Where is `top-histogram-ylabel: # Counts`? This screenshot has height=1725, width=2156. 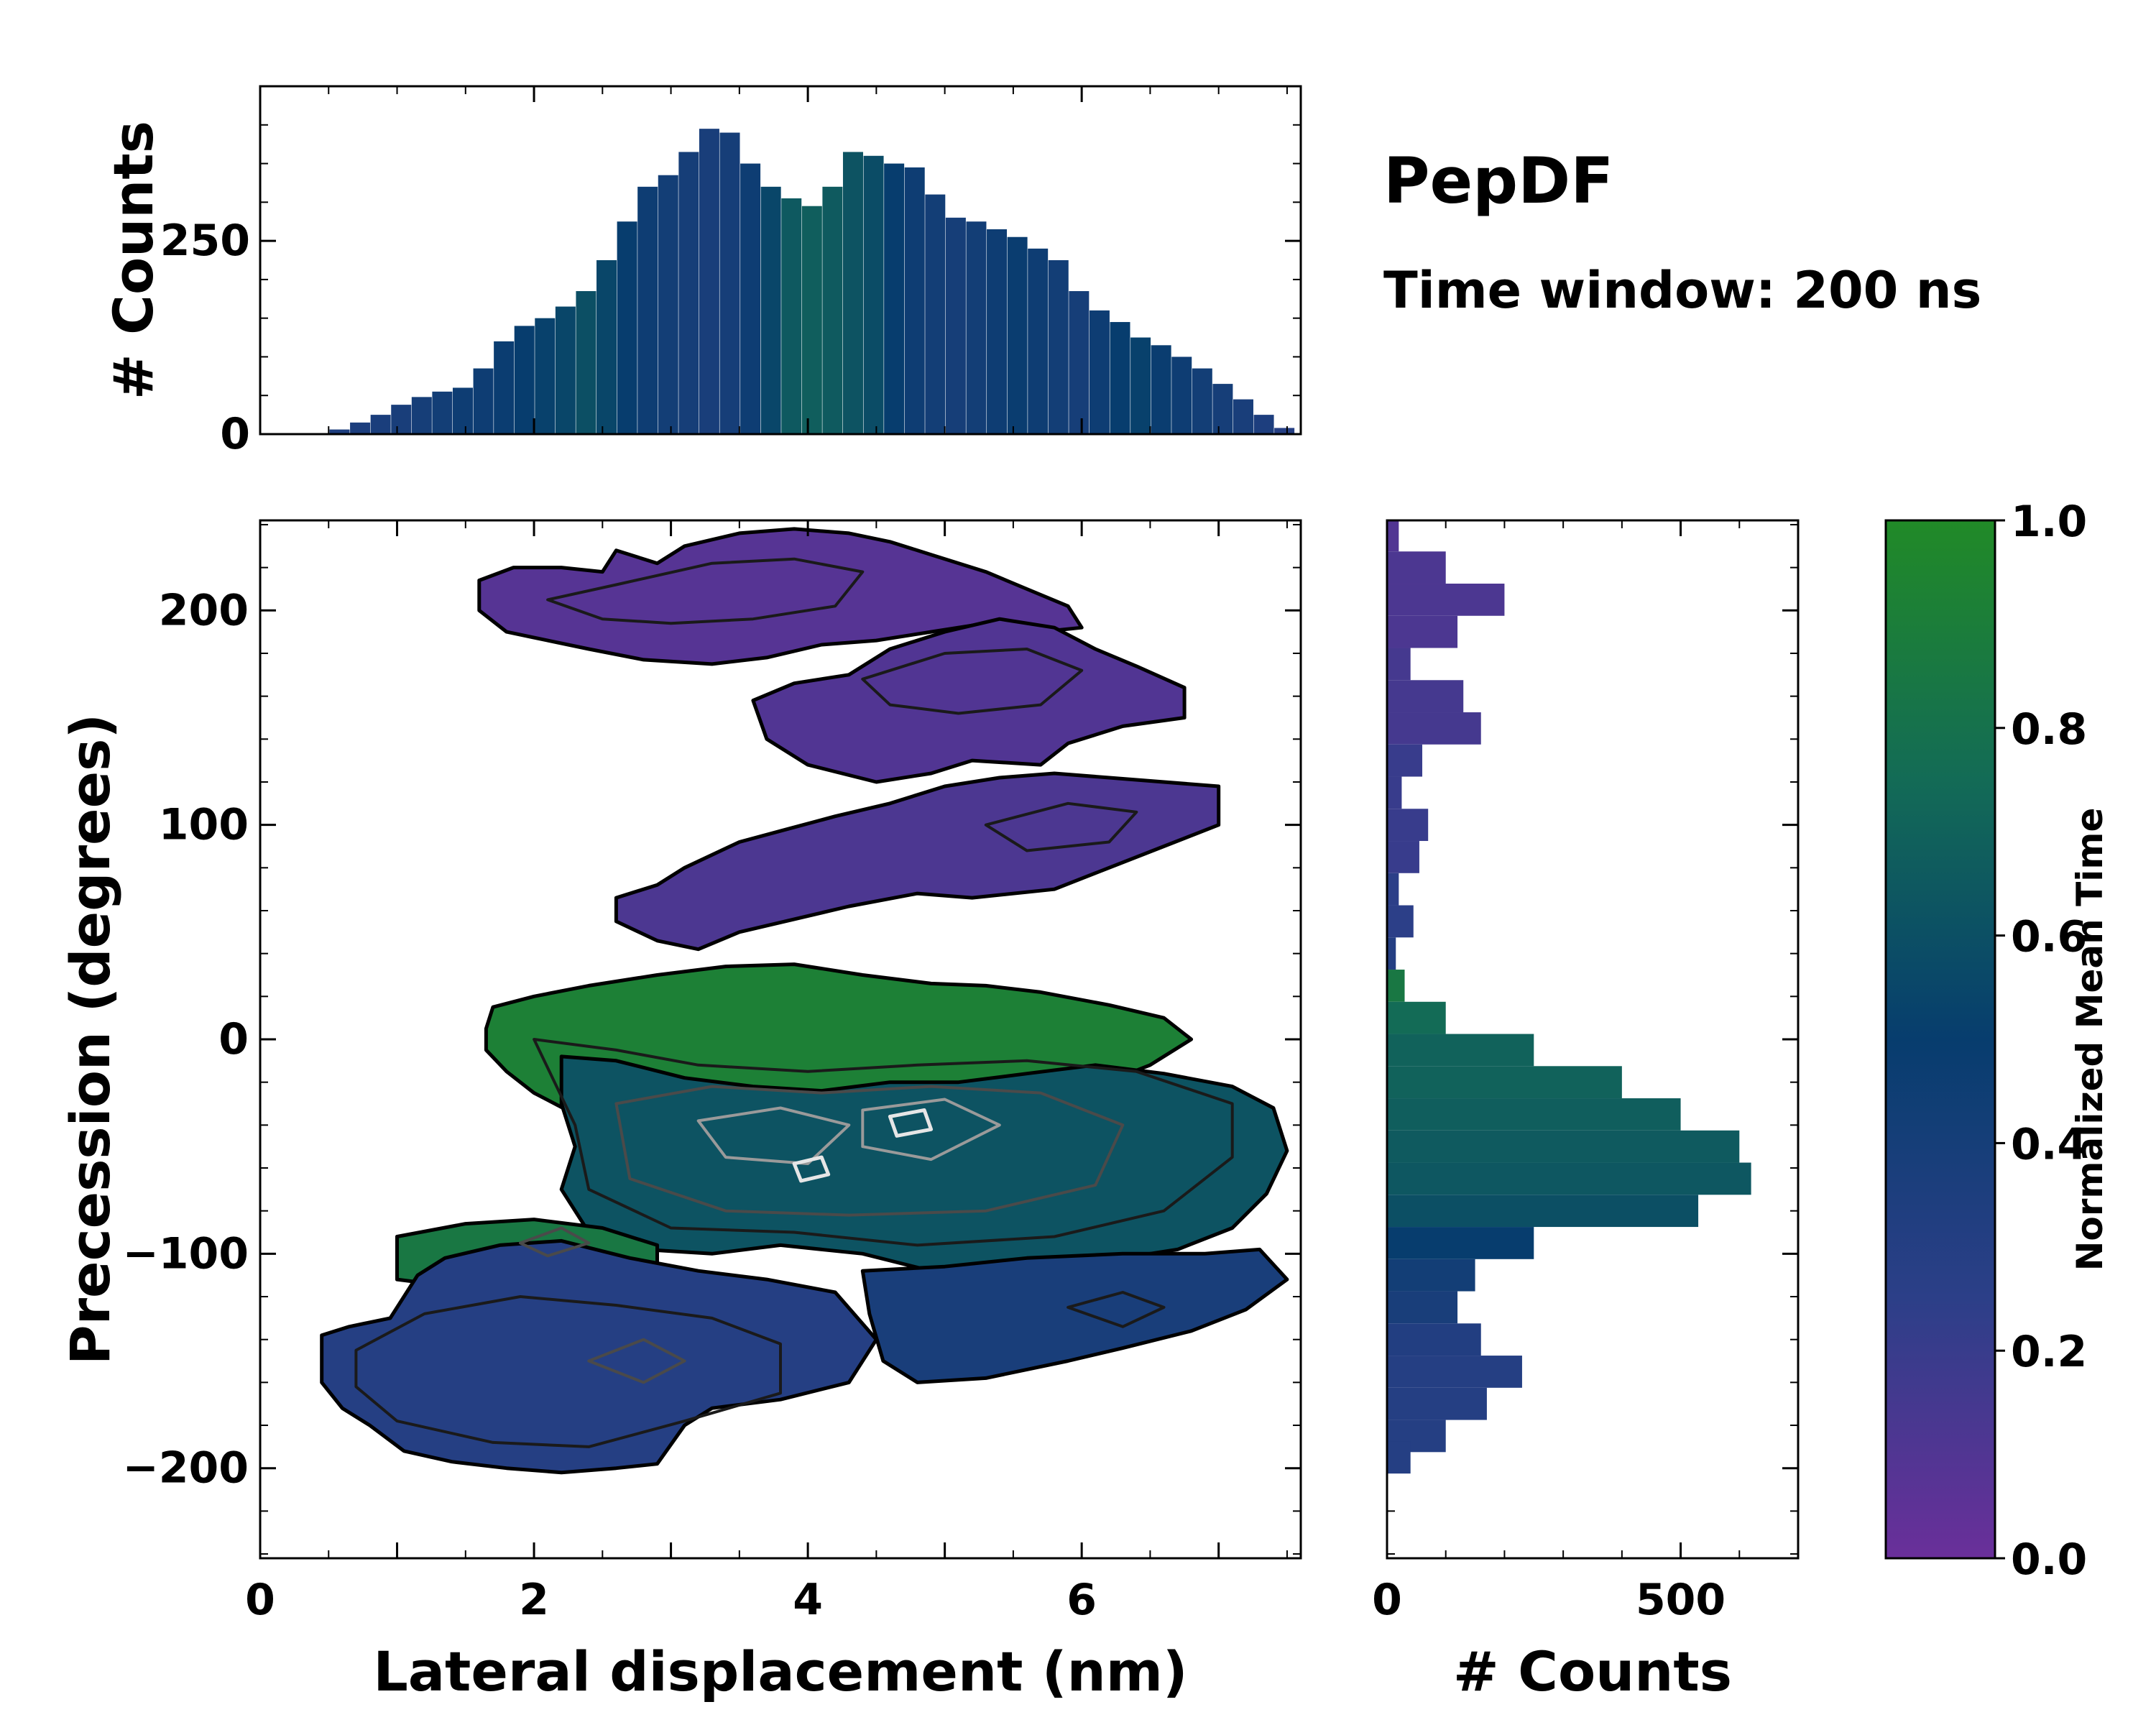 top-histogram-ylabel: # Counts is located at coordinates (133, 260).